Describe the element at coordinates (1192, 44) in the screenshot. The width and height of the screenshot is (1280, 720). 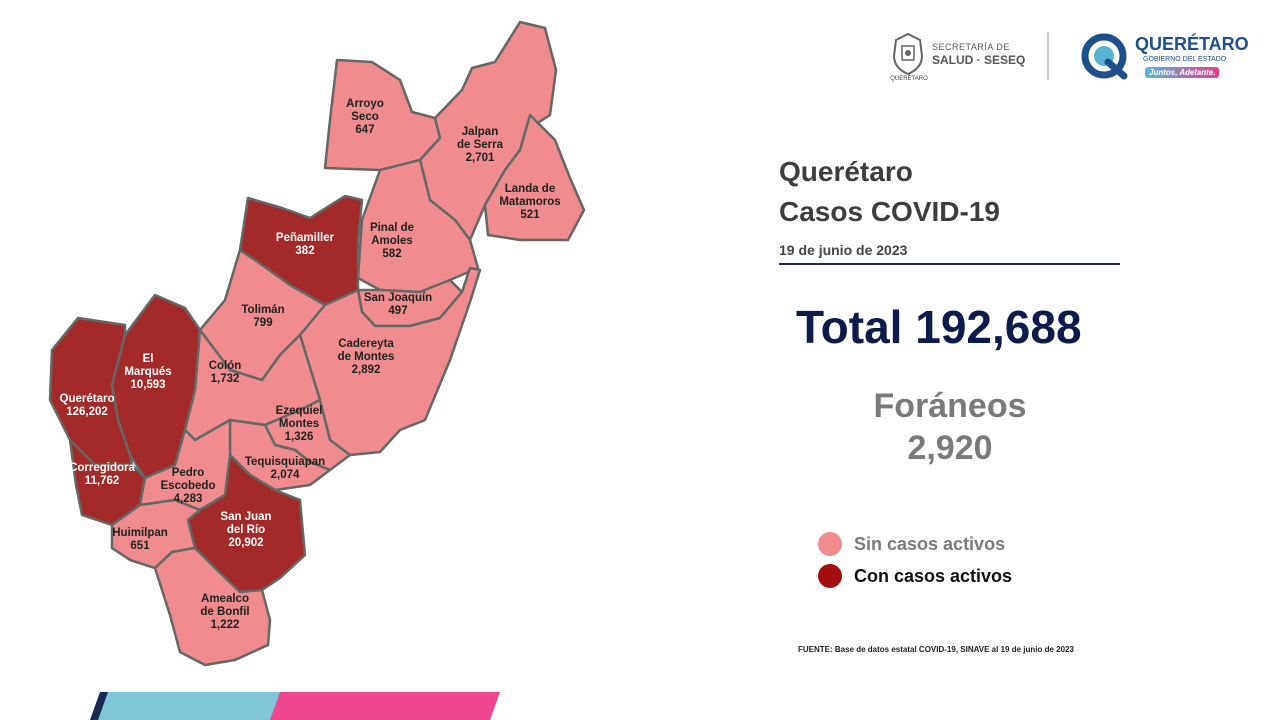
I see `queretaro-logo-name: QUERÉTARO` at that location.